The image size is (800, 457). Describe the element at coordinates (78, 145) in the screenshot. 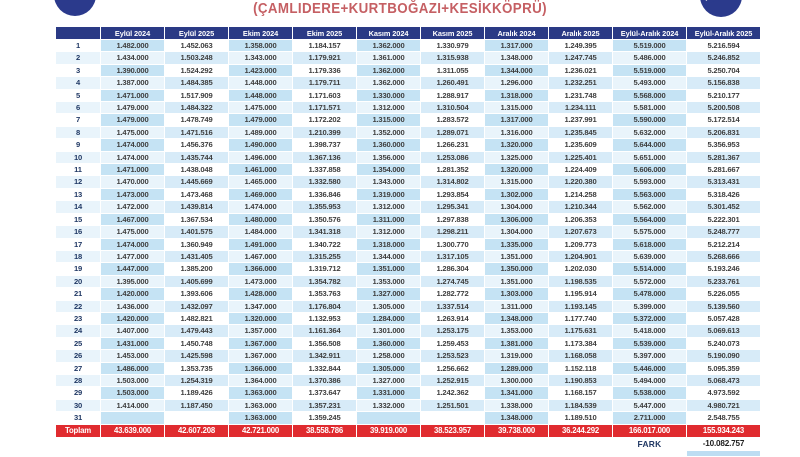

I see `day-cell: 9` at that location.